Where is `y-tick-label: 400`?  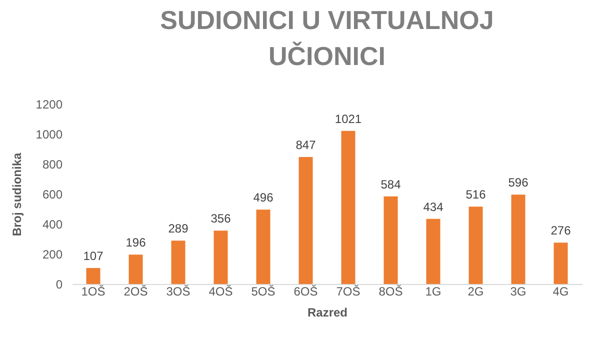 y-tick-label: 400 is located at coordinates (52, 225).